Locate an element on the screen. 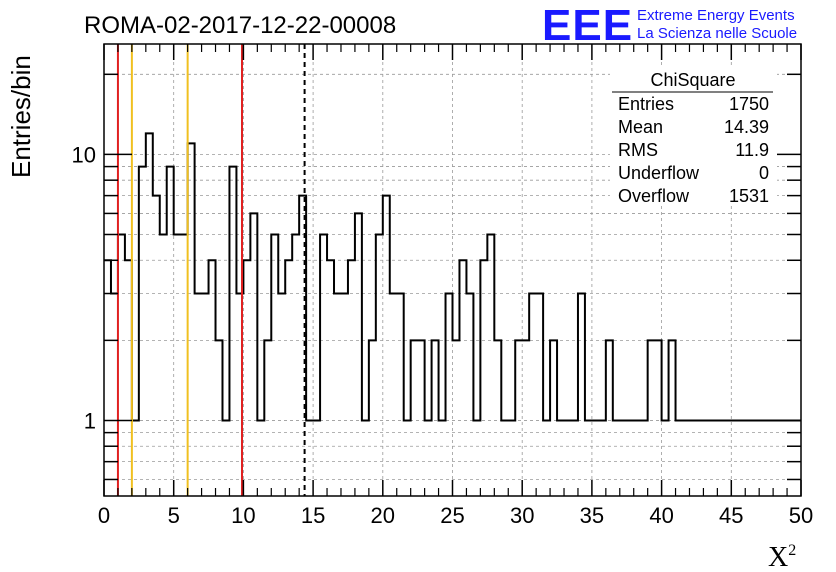  x-tick-label: 0 is located at coordinates (104, 515).